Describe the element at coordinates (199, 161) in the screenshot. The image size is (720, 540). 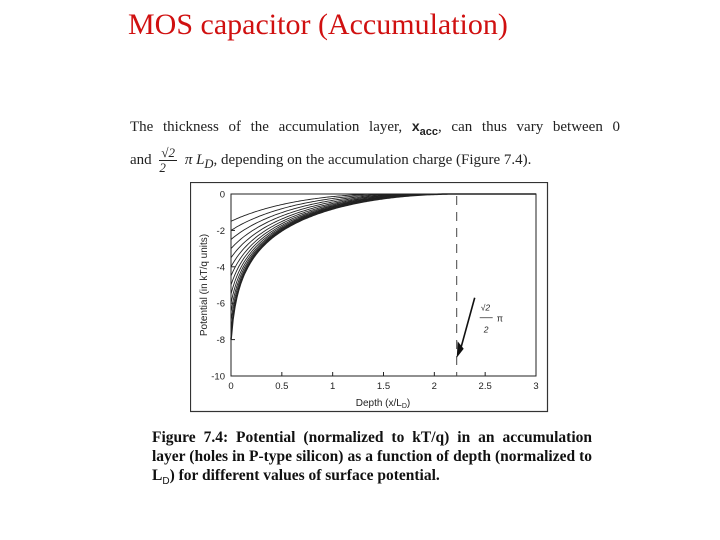
I see `pi-ld-symbol: π LD` at that location.